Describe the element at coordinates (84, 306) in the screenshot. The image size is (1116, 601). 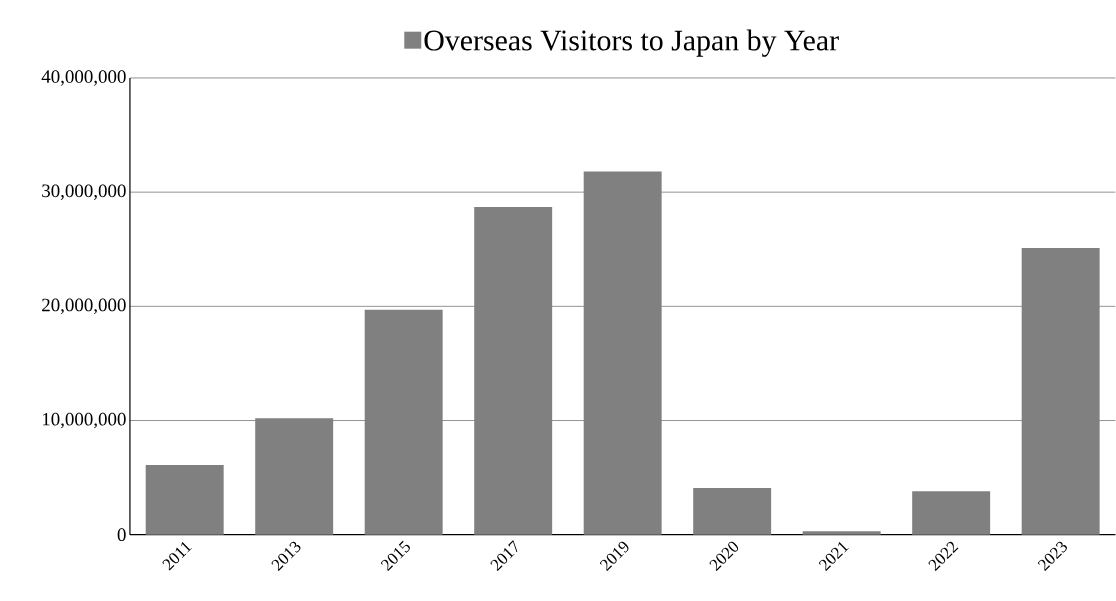
I see `y-tick-label: 20,000,000` at that location.